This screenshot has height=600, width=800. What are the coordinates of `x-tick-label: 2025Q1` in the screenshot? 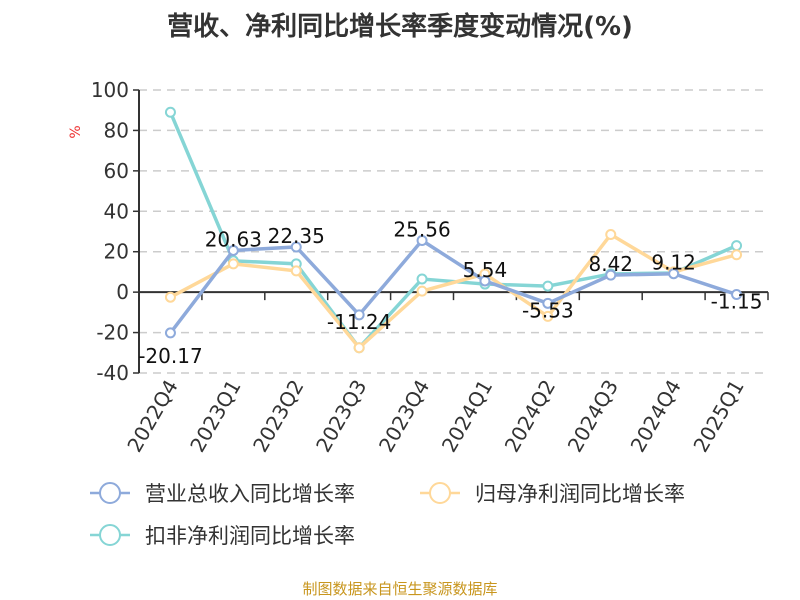 It's located at (718, 416).